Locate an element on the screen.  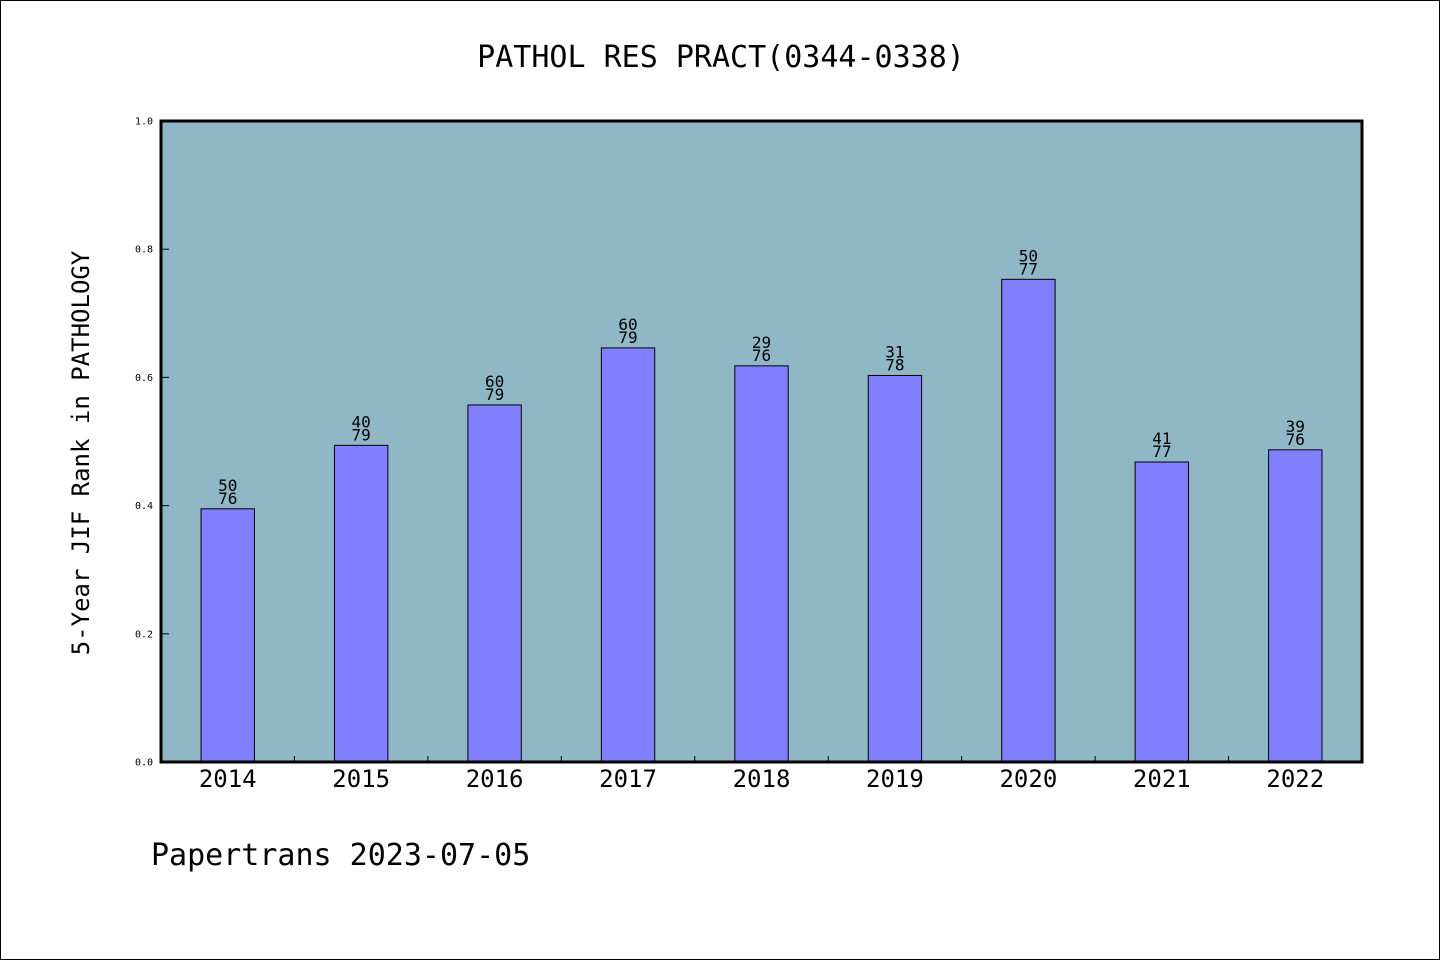
y-tick-label: 0.4 is located at coordinates (144, 506).